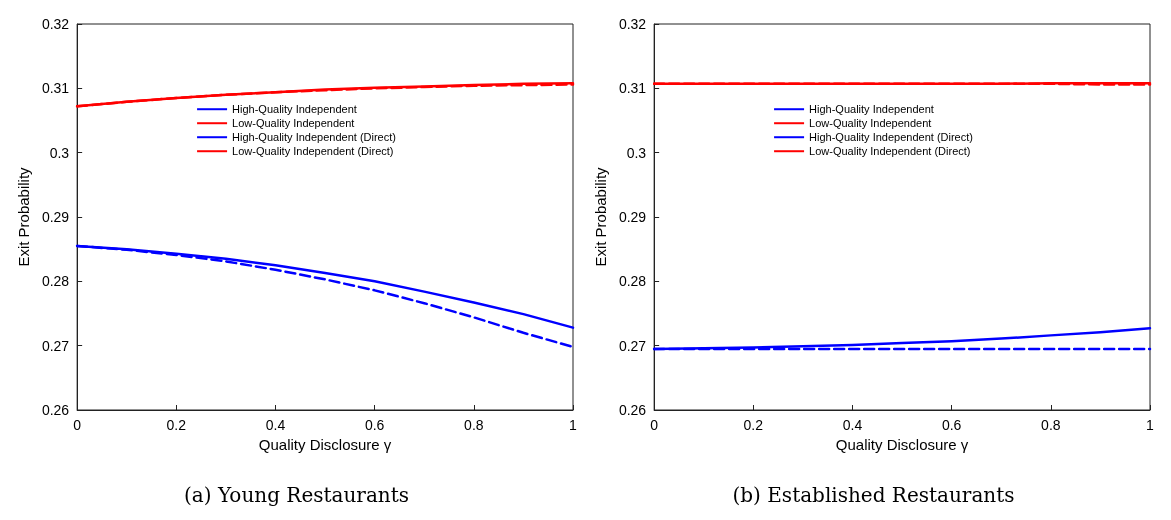  I want to click on text: (b) Established Restaurants, so click(873, 495).